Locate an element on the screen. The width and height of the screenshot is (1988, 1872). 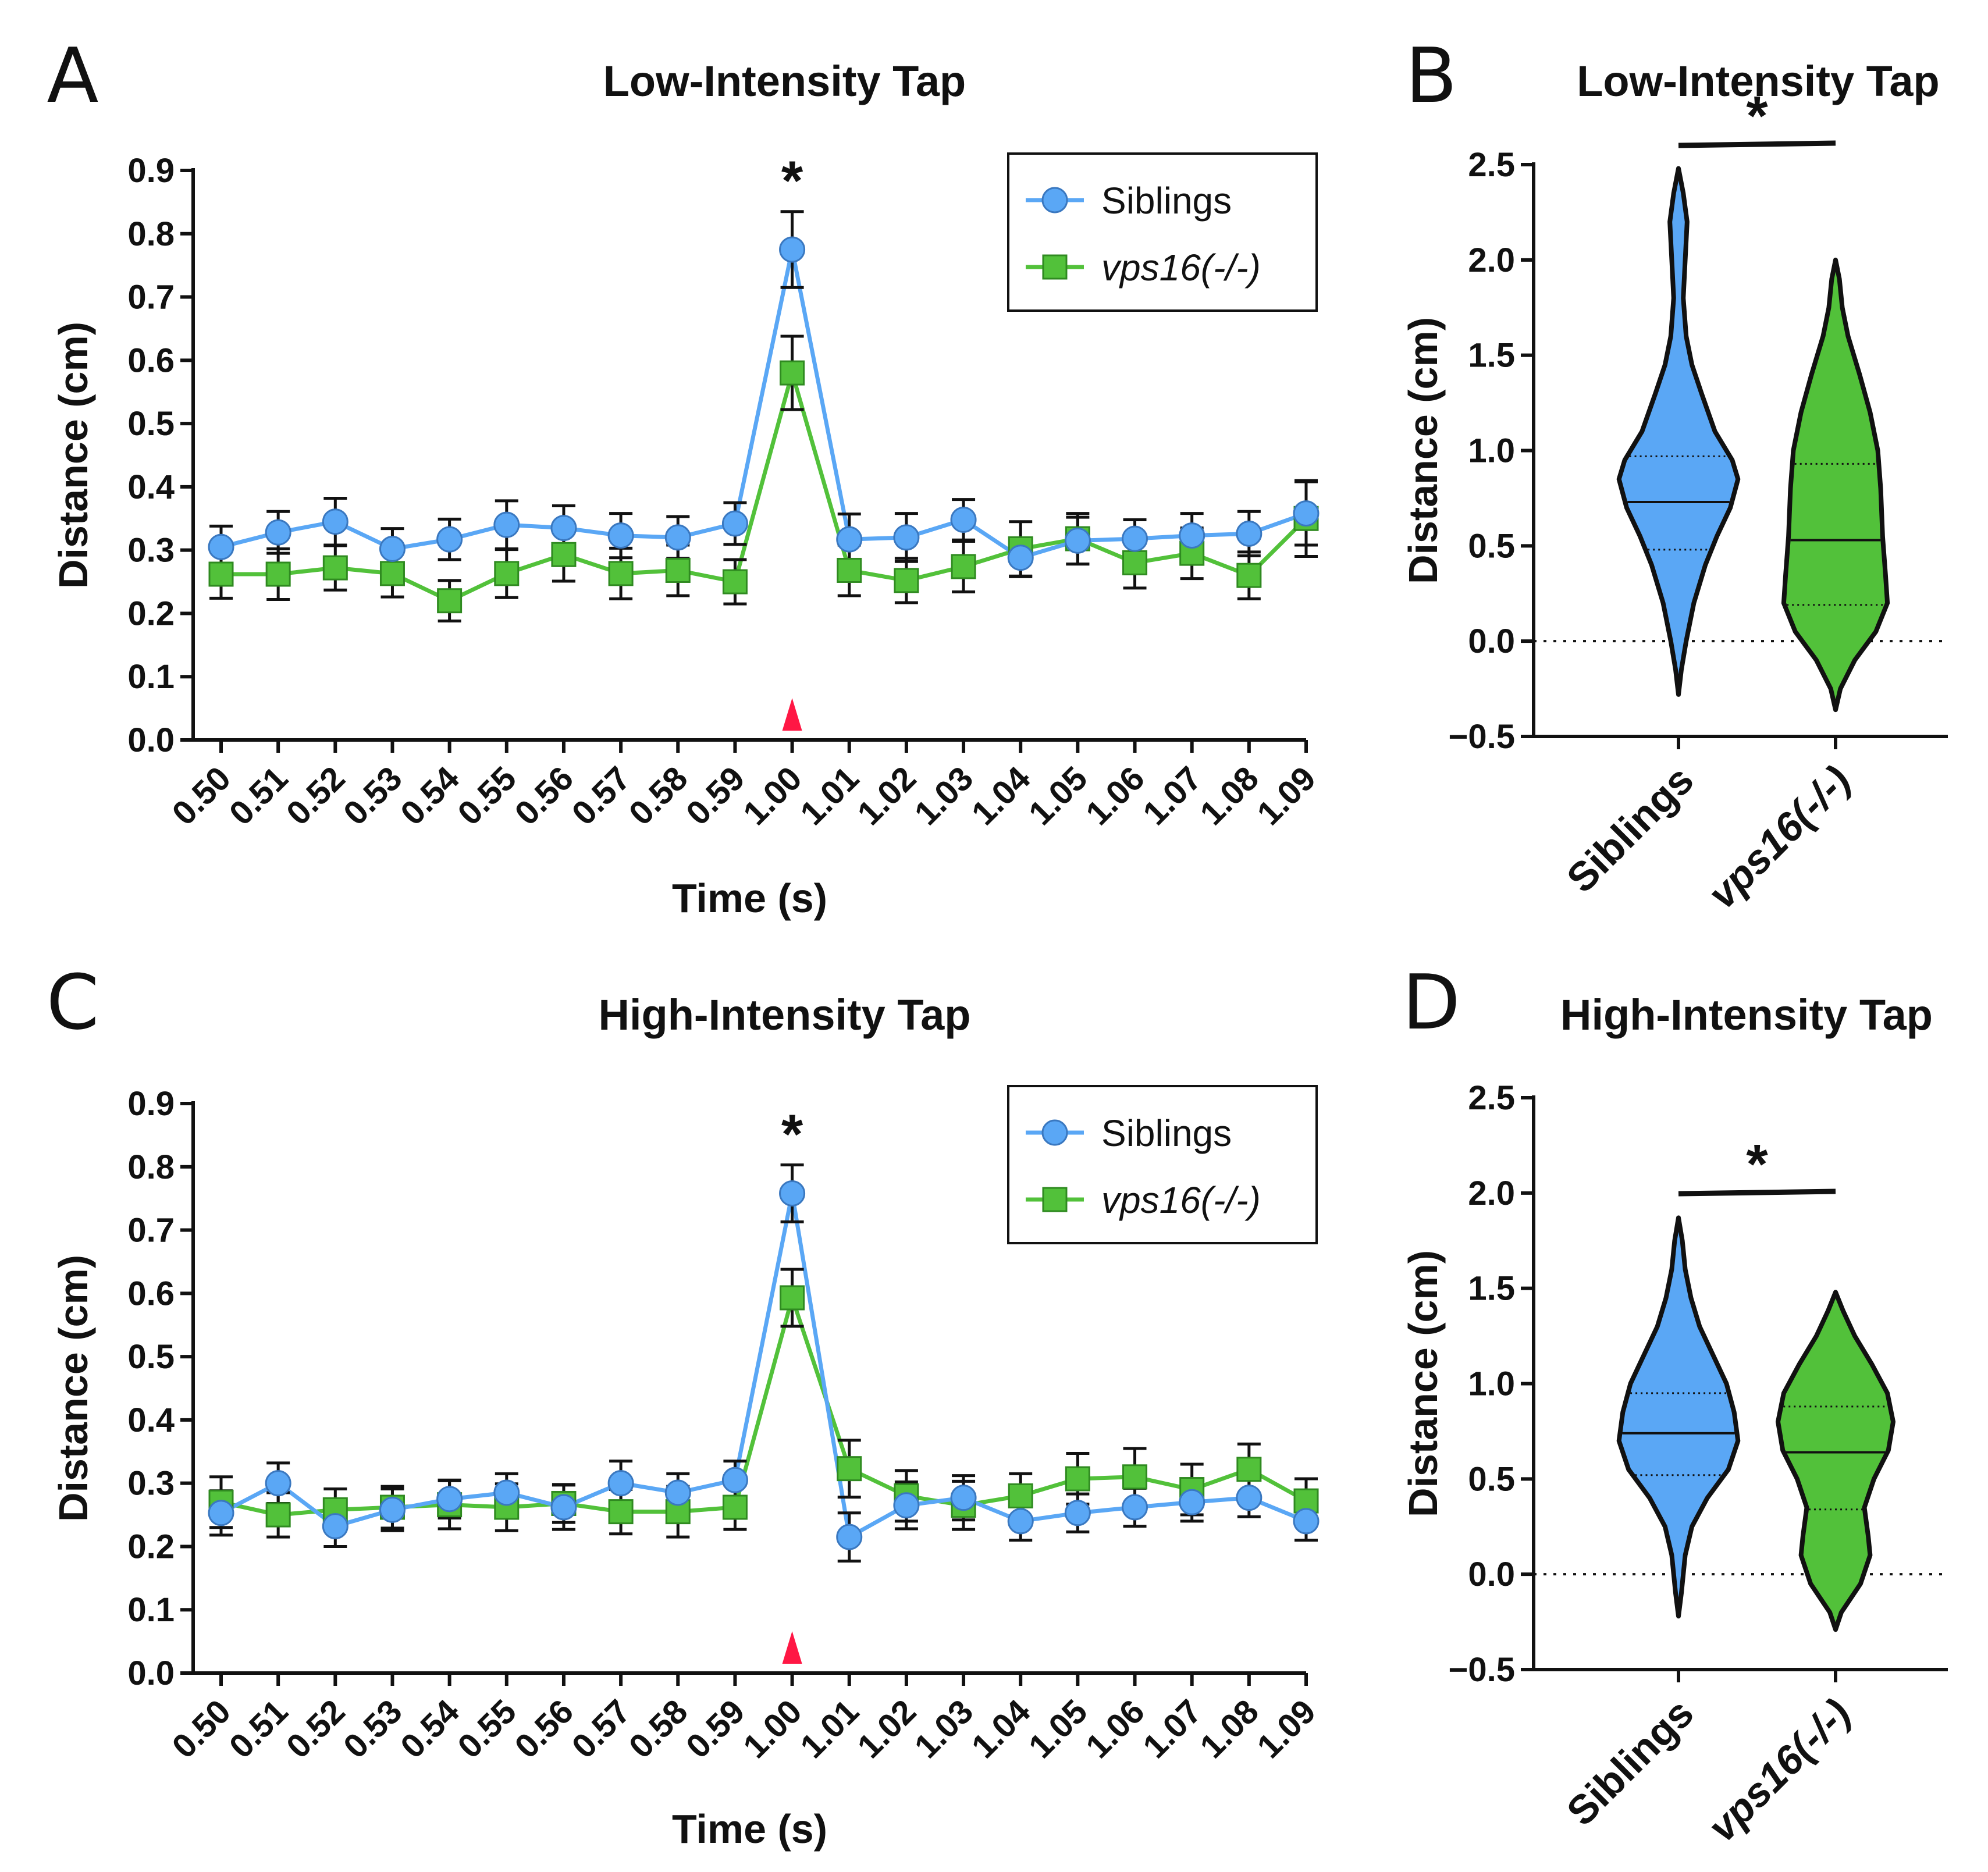
y-tick-label: 0.8 is located at coordinates (151, 1167).